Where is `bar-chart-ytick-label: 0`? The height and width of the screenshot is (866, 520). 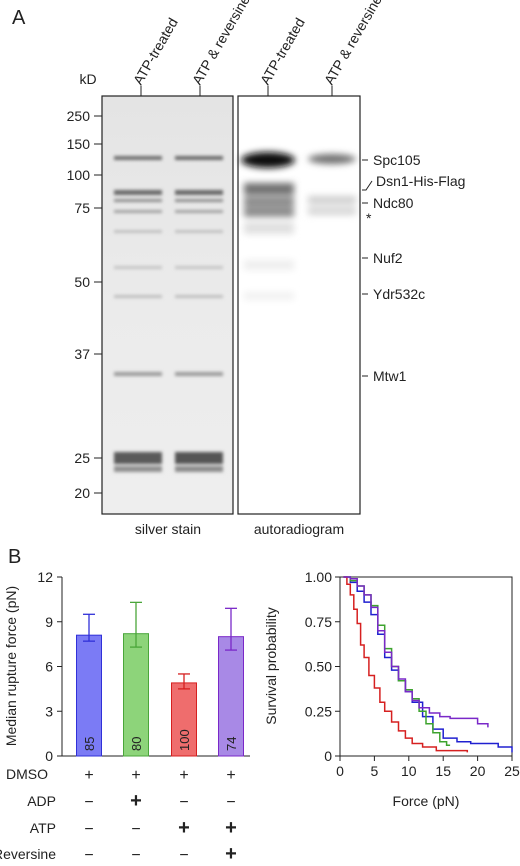 bar-chart-ytick-label: 0 is located at coordinates (49, 756).